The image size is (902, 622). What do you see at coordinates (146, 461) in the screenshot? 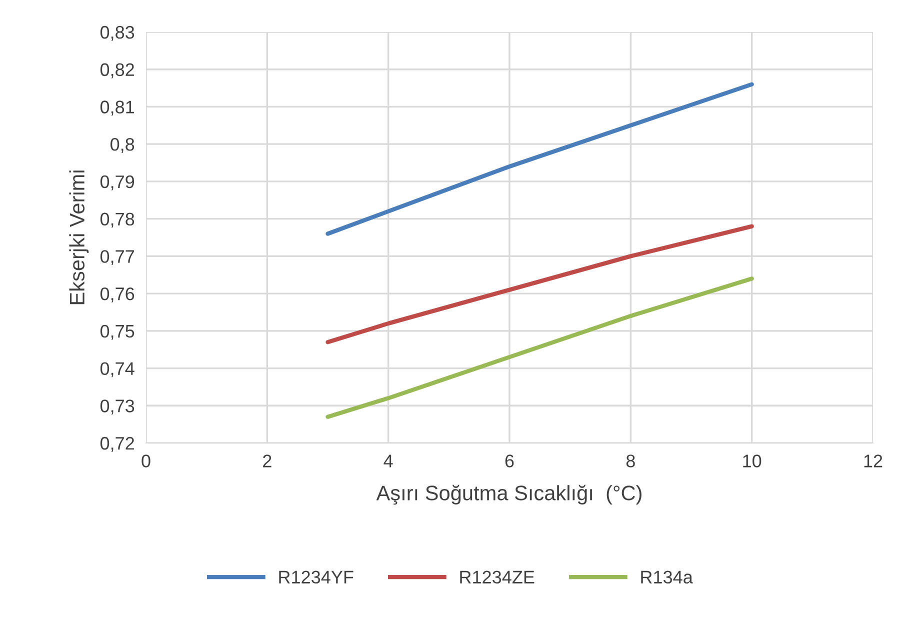
I see `x-tick-label: 0` at bounding box center [146, 461].